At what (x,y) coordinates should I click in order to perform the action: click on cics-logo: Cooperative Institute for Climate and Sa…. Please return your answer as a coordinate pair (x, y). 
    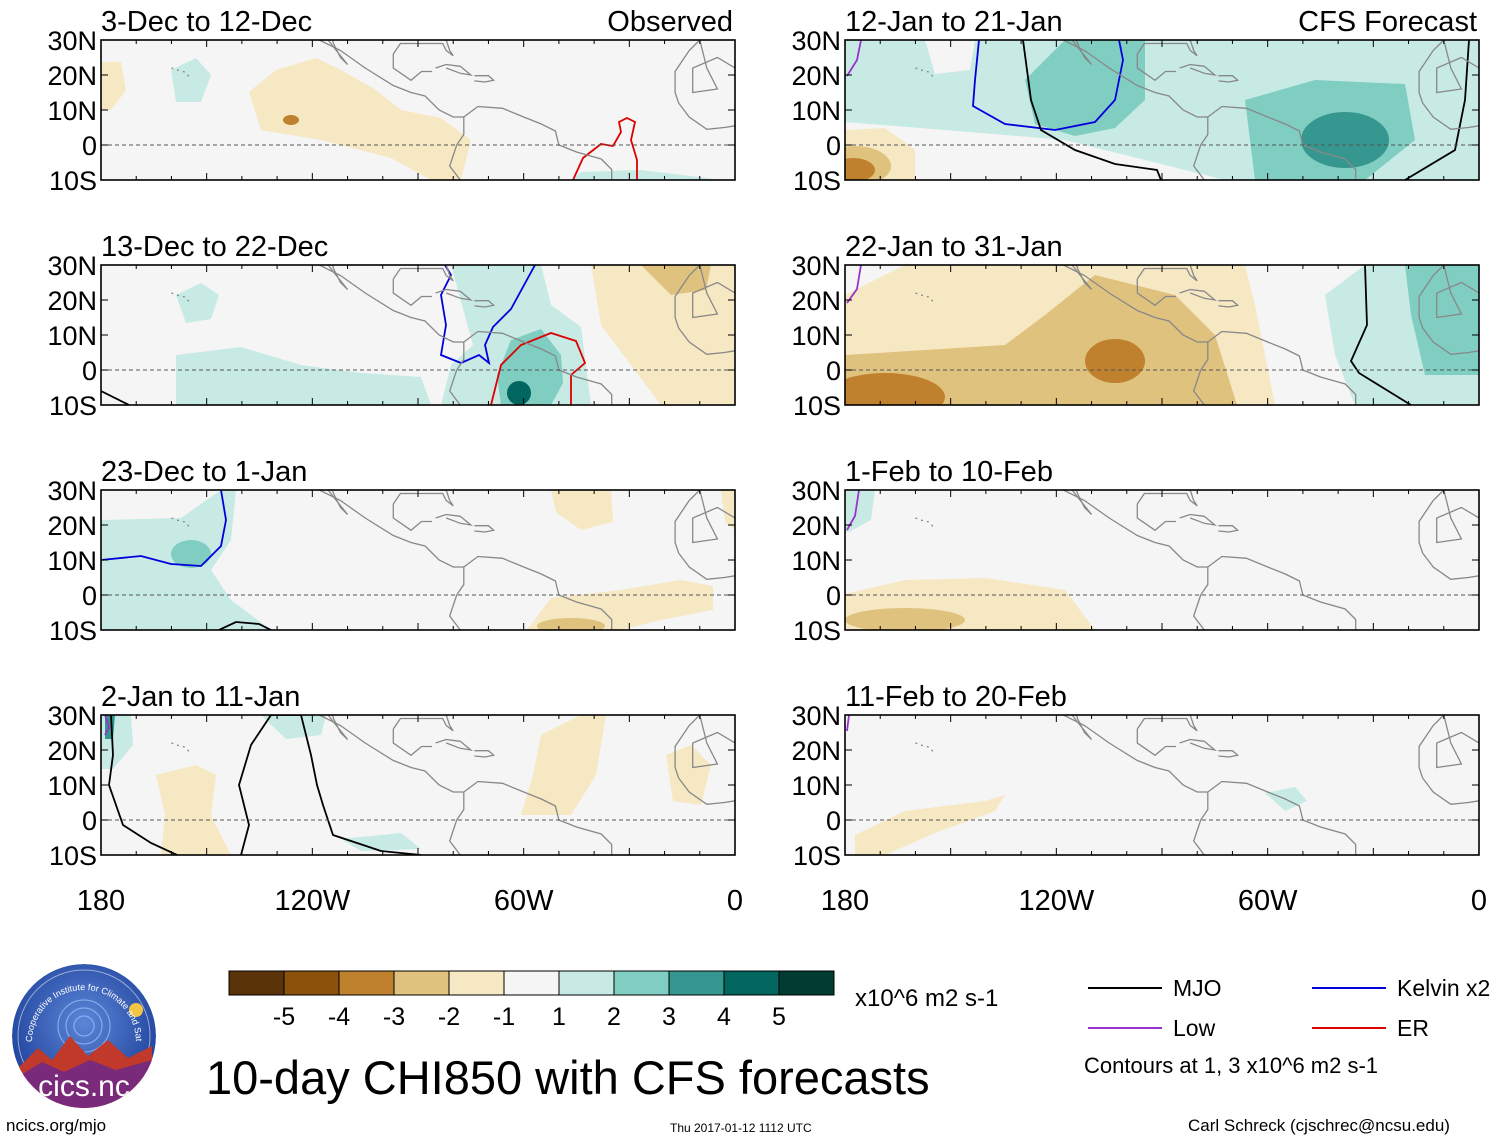
    Looking at the image, I should click on (84, 1036).